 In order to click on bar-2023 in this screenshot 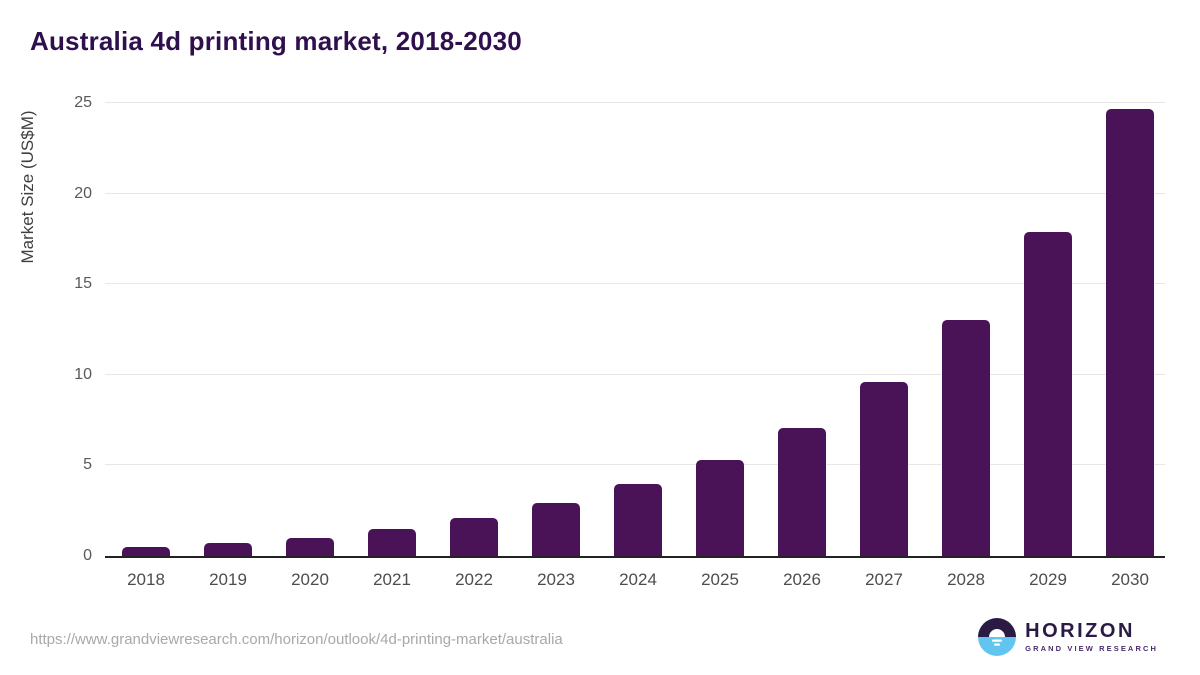, I will do `click(556, 529)`.